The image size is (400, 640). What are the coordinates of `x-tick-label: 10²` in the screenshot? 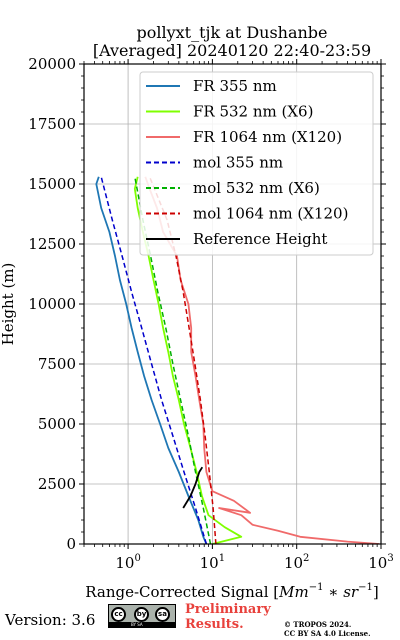 It's located at (296, 562).